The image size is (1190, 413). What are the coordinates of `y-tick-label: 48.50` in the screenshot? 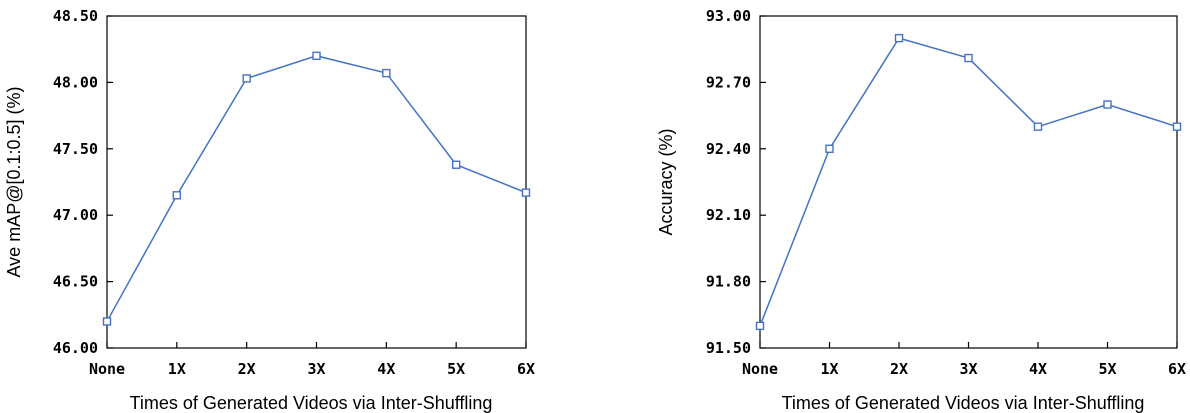 It's located at (75, 16).